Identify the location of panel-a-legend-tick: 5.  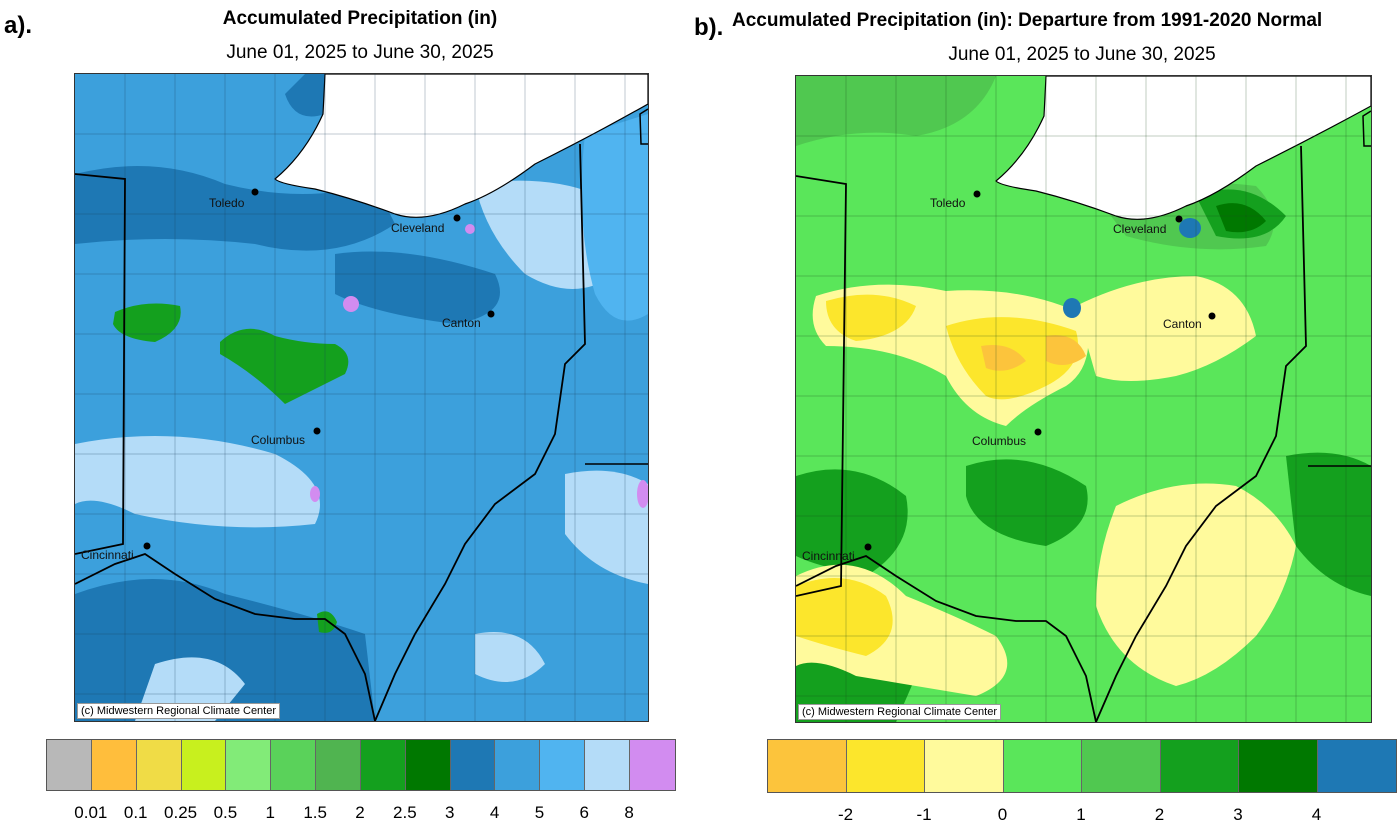
(539, 812).